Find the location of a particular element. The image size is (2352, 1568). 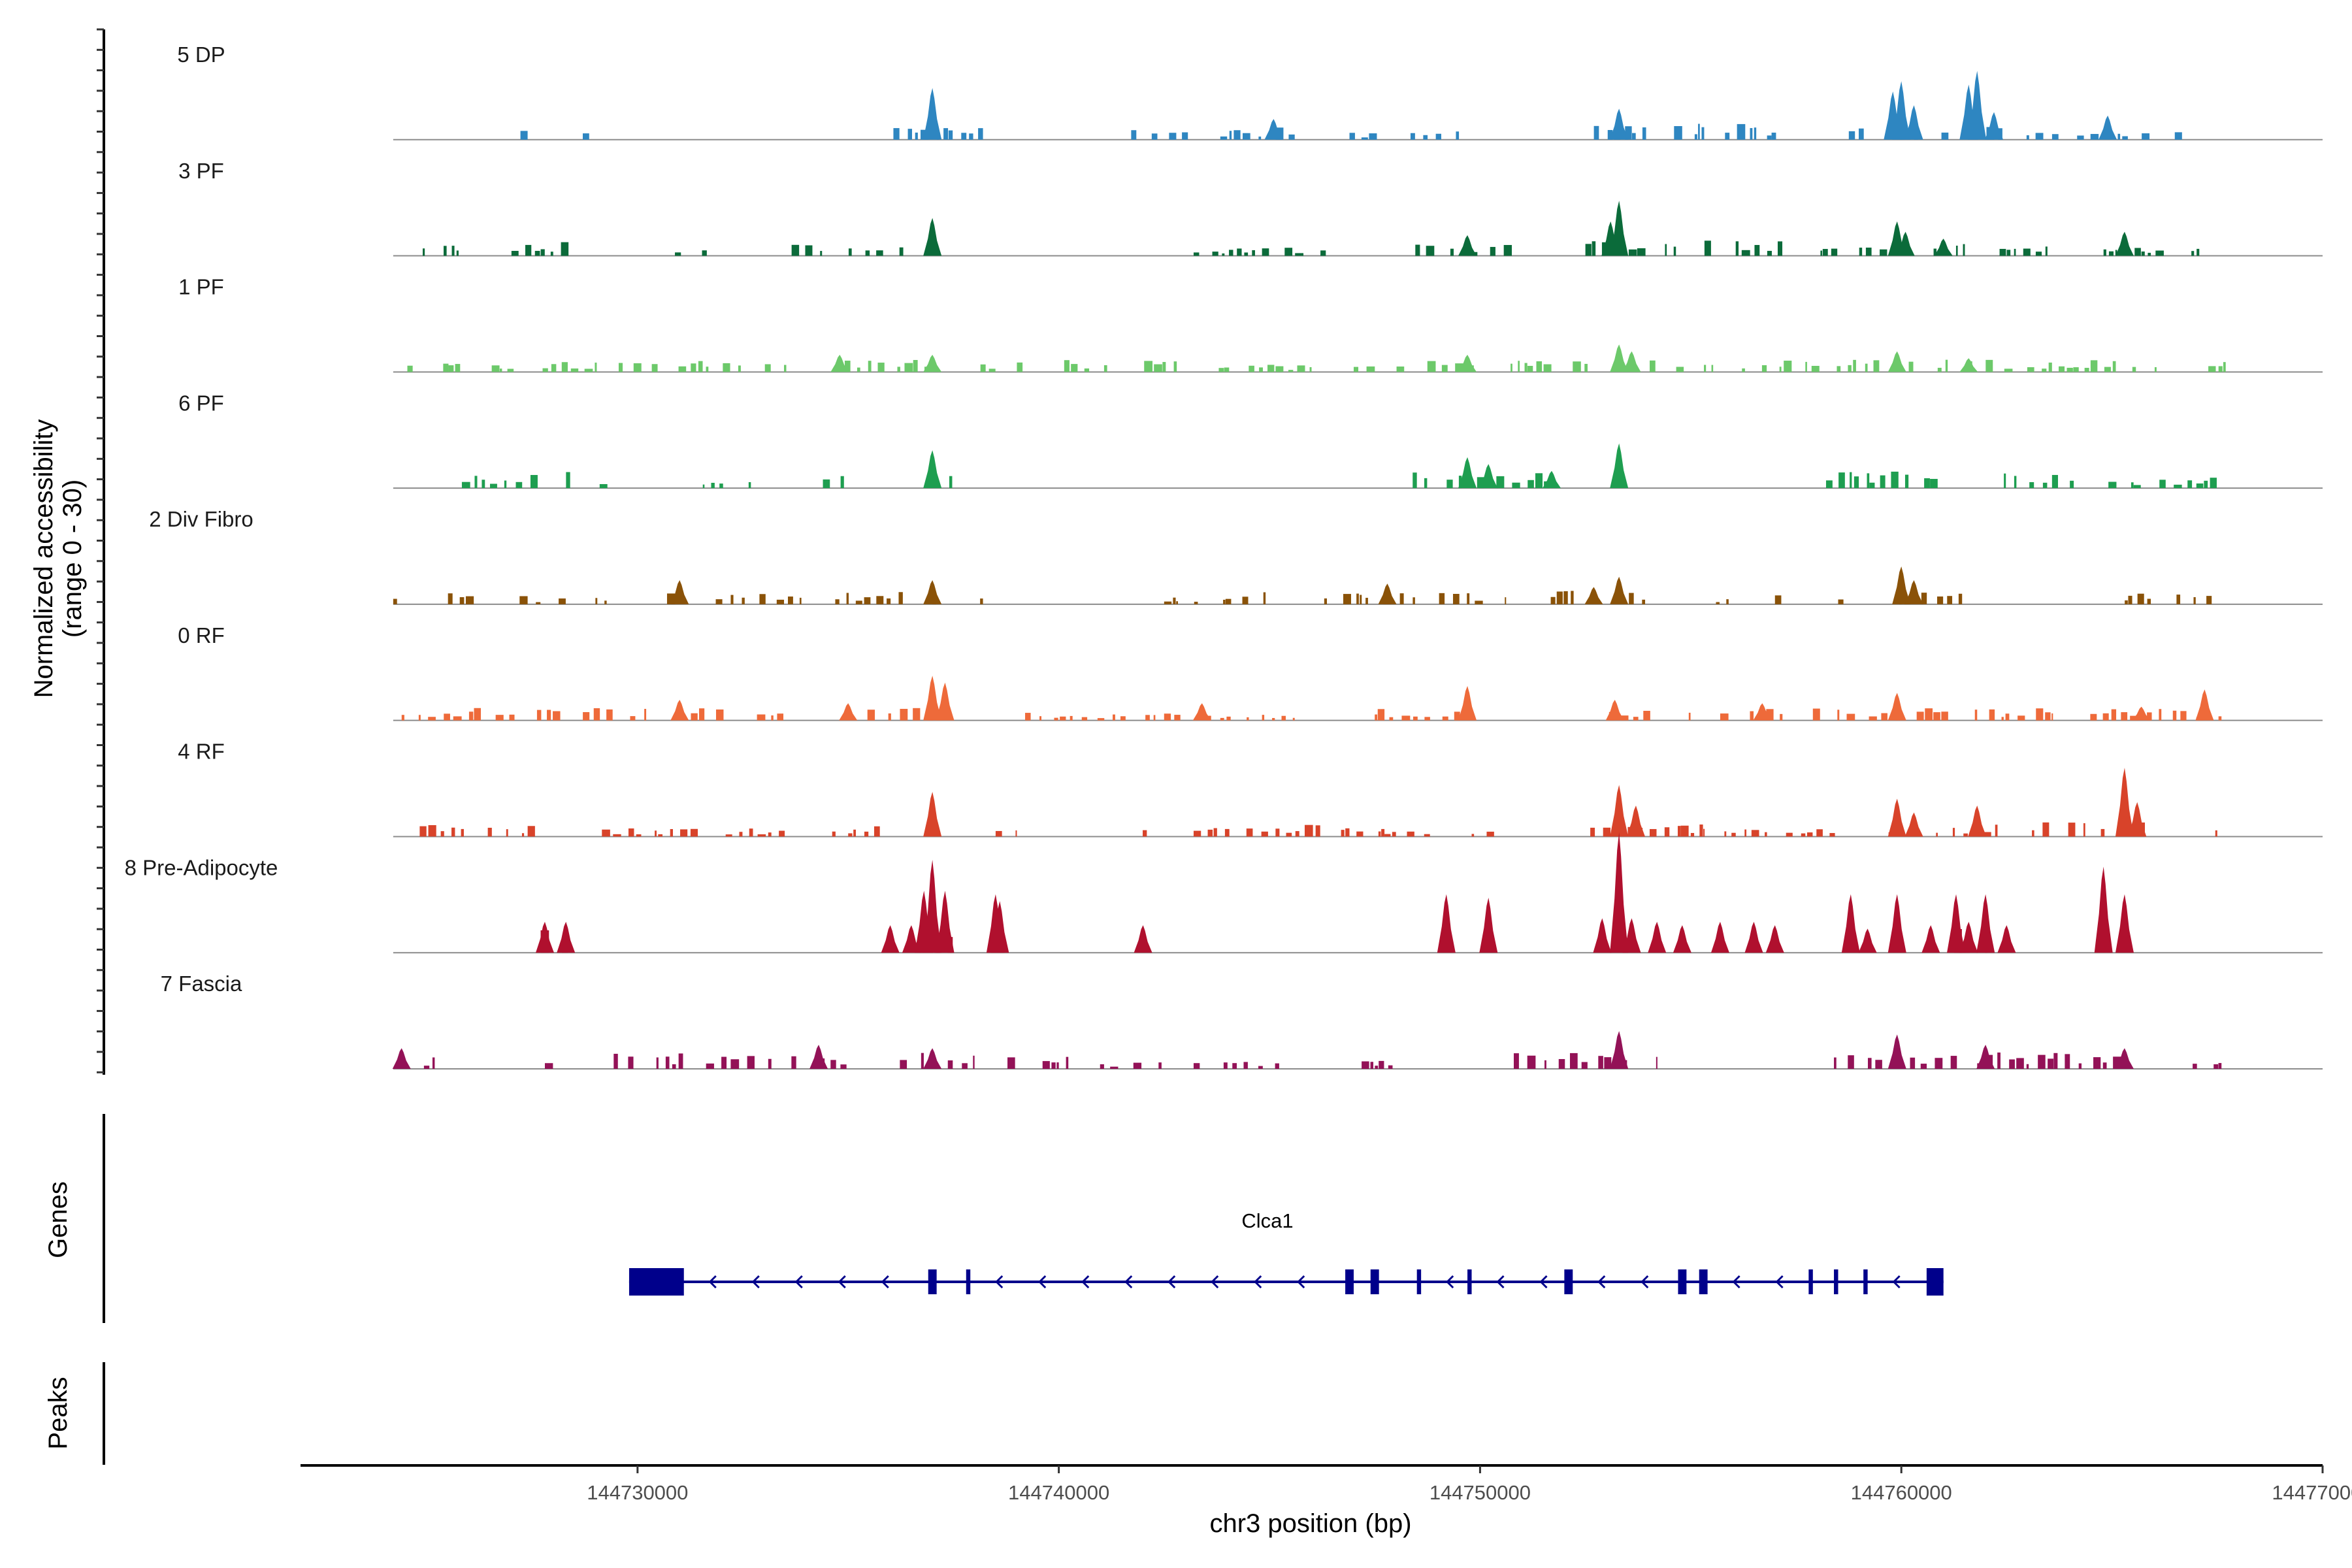

strand-arrow is located at coordinates (1258, 1282).